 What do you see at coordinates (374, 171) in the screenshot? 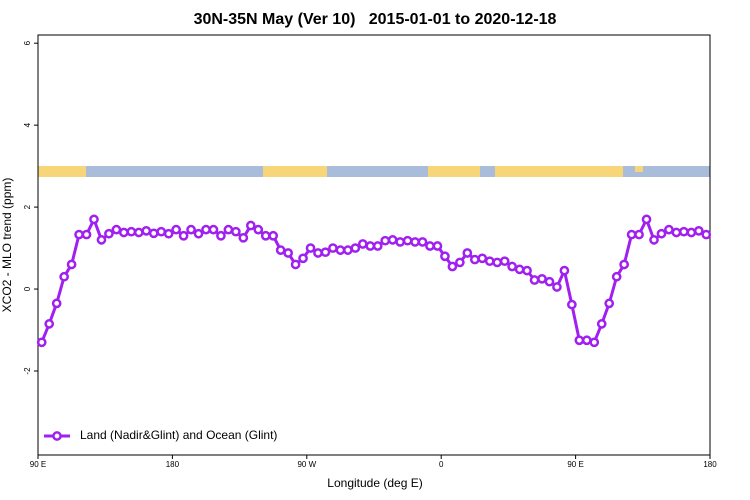
I see `land-ocean-strip` at bounding box center [374, 171].